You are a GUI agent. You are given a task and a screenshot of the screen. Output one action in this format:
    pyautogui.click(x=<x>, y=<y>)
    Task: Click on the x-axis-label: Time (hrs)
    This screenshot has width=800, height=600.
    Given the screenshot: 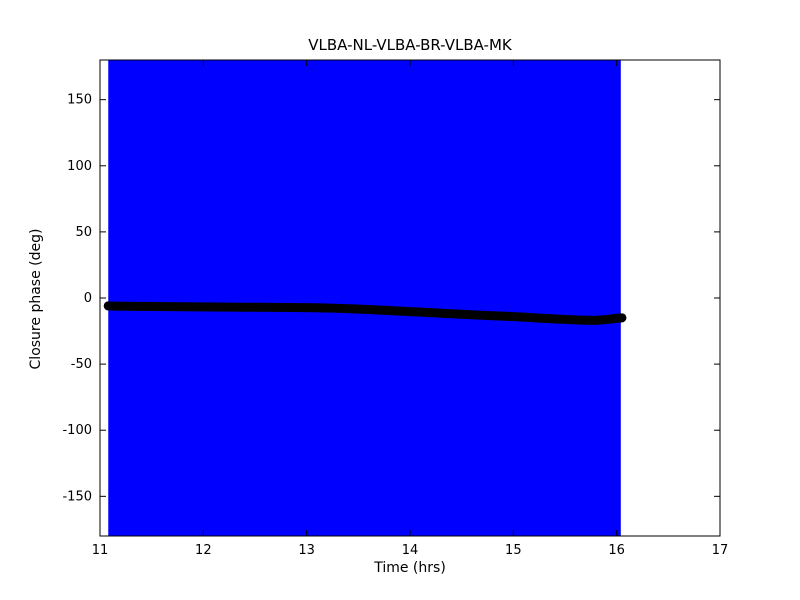 What is the action you would take?
    pyautogui.click(x=410, y=568)
    